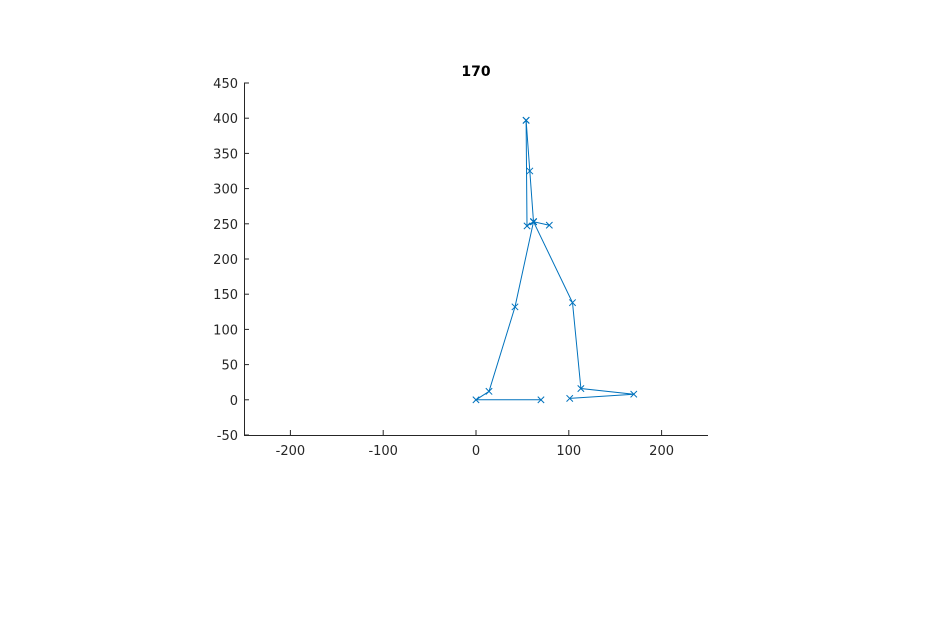  What do you see at coordinates (225, 330) in the screenshot?
I see `y-tick-label: 100` at bounding box center [225, 330].